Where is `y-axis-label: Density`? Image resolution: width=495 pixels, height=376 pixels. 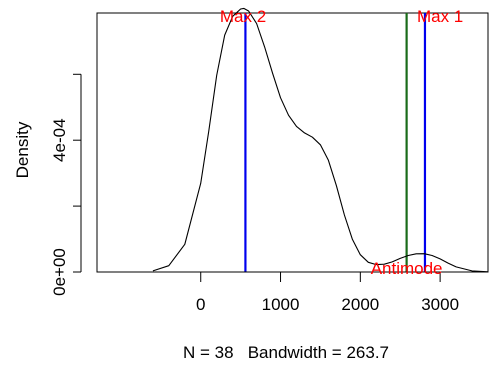
y-axis-label: Density is located at coordinates (22, 149).